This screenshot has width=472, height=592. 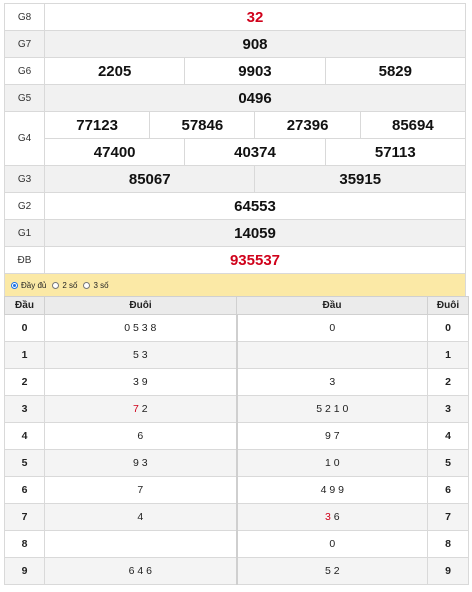 I want to click on prize-value: 77123, so click(x=97, y=125).